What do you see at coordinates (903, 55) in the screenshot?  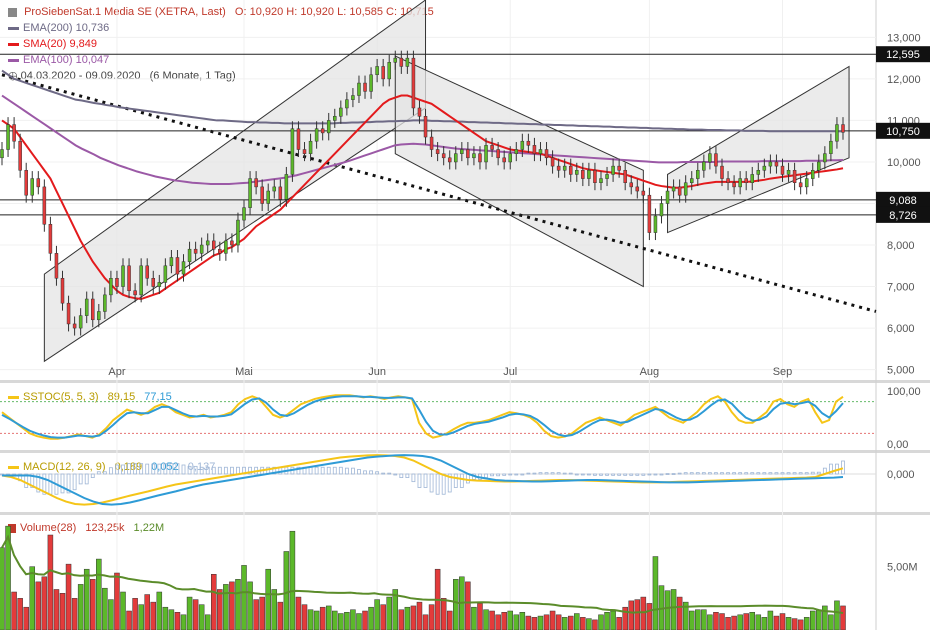 I see `level-tag-label: 12,595` at bounding box center [903, 55].